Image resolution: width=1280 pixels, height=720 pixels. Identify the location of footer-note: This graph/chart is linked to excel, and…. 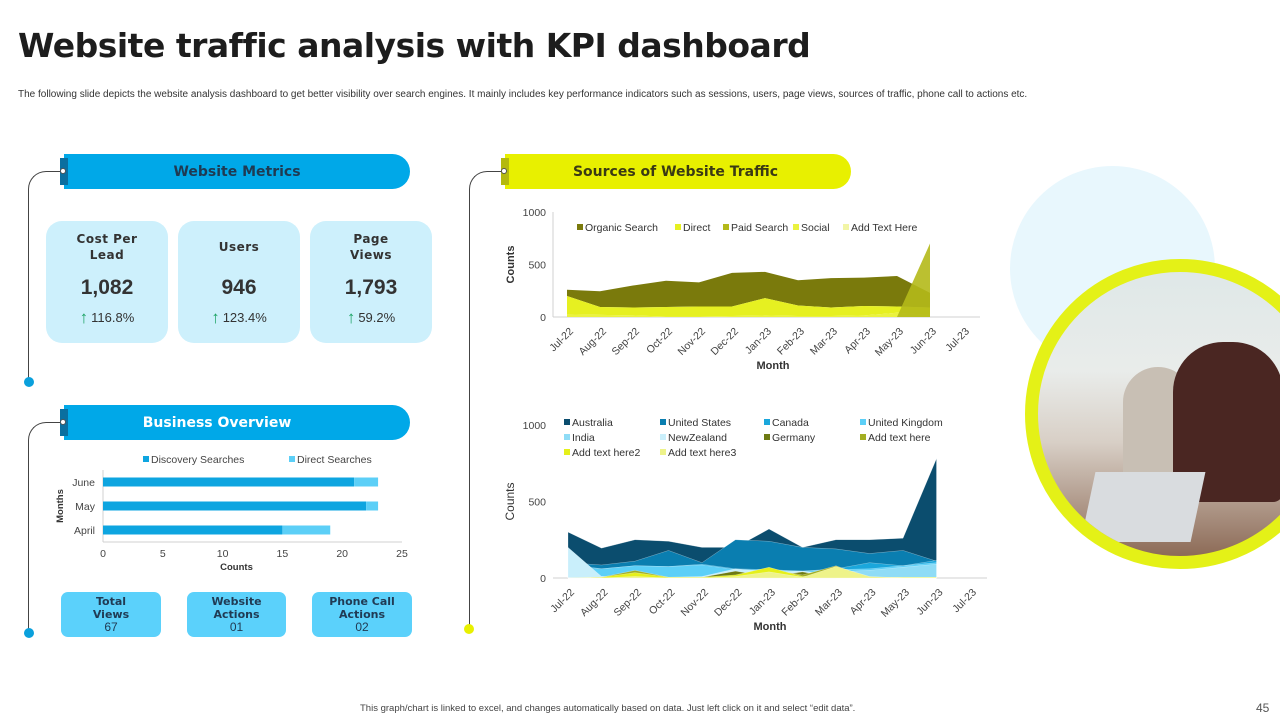
(608, 708).